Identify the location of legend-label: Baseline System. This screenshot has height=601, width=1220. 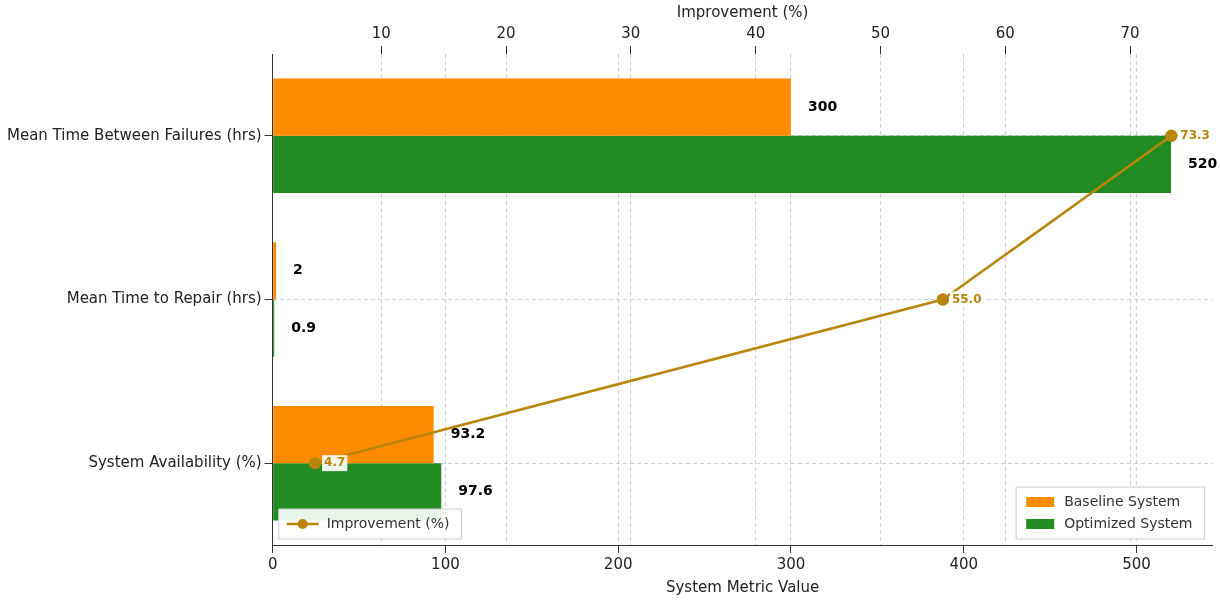
(1122, 500).